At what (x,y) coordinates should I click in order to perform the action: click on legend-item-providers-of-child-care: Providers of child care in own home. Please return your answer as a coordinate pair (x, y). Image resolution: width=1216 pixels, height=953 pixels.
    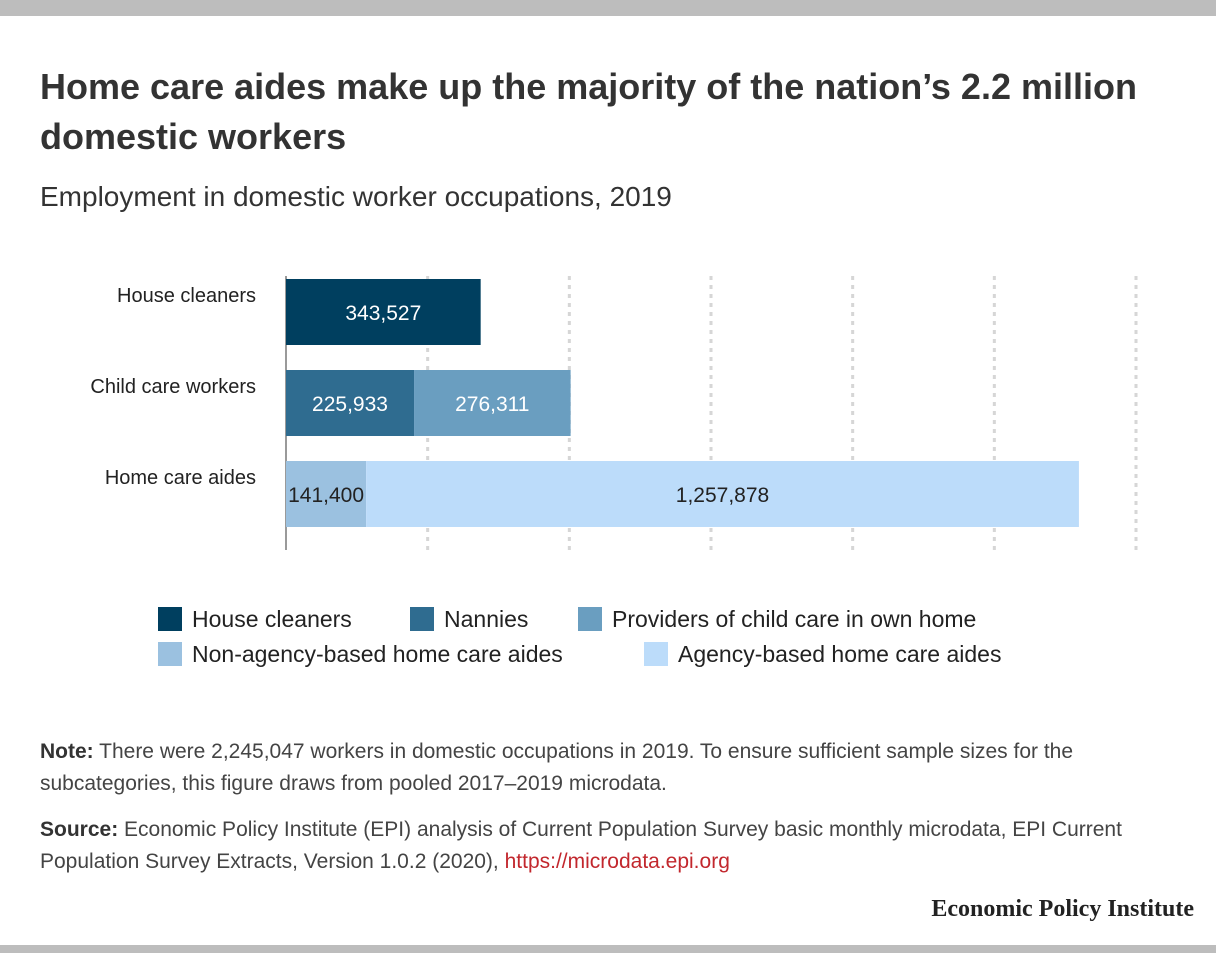
    Looking at the image, I should click on (777, 619).